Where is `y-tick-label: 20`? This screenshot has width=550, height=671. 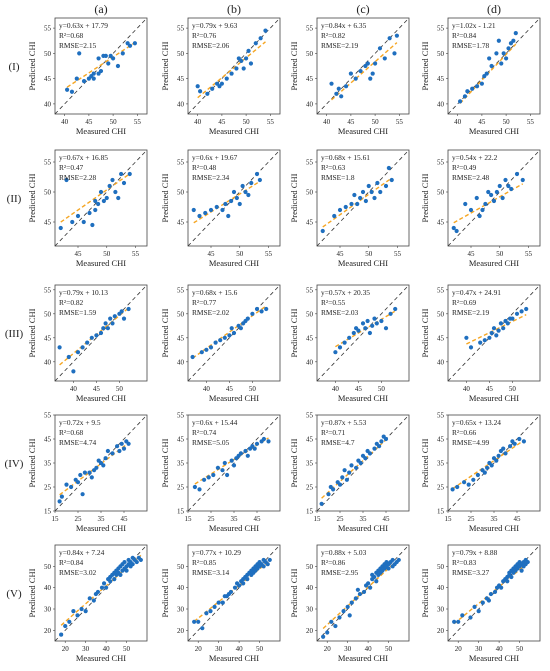
y-tick-label: 20 is located at coordinates (181, 631).